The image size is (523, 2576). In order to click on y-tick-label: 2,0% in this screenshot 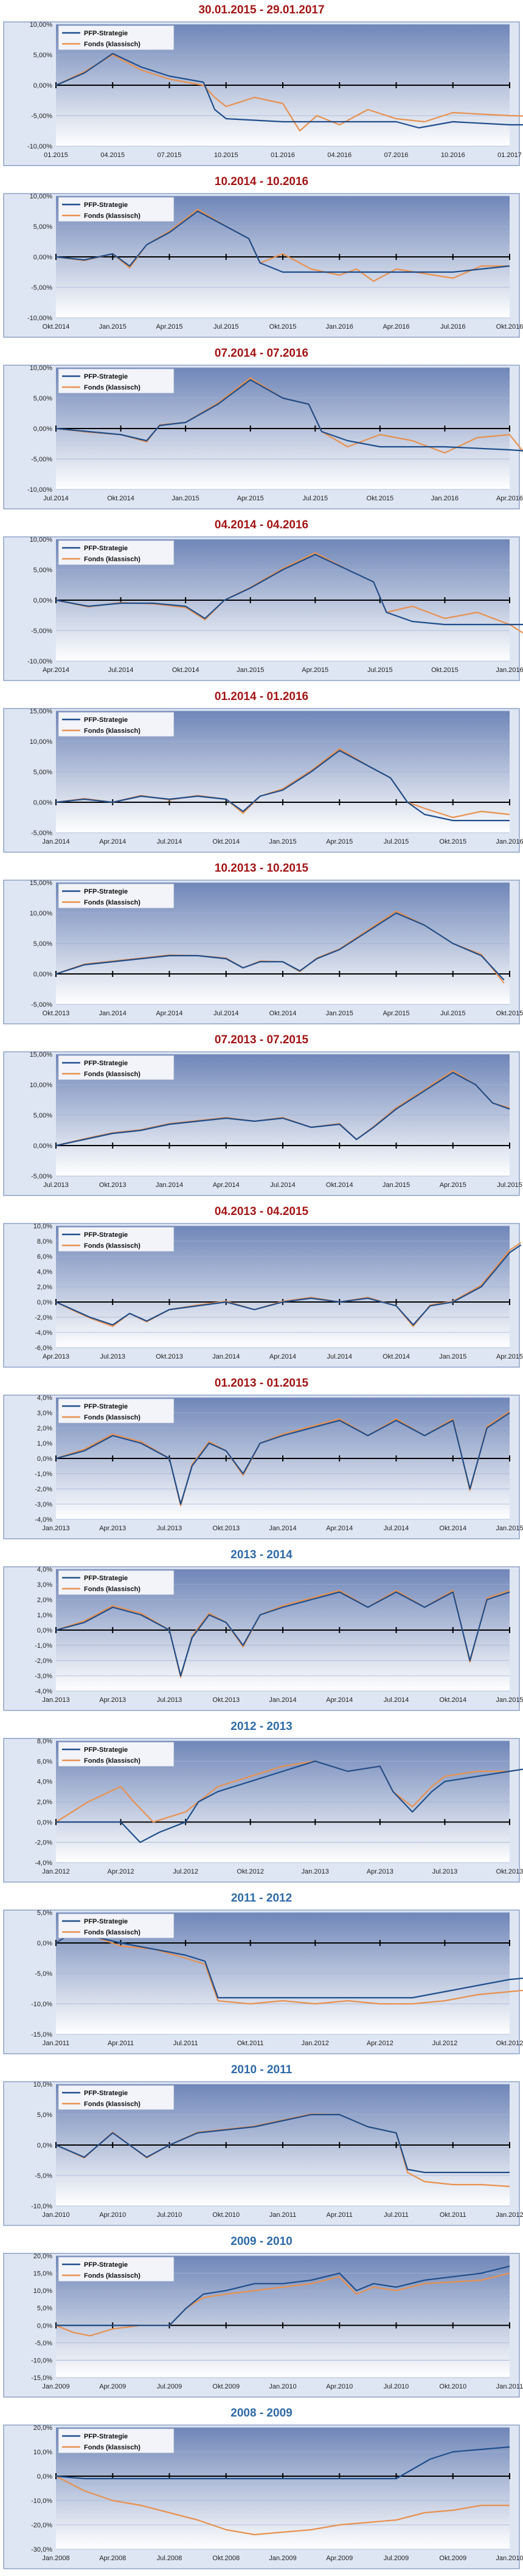, I will do `click(45, 1428)`.